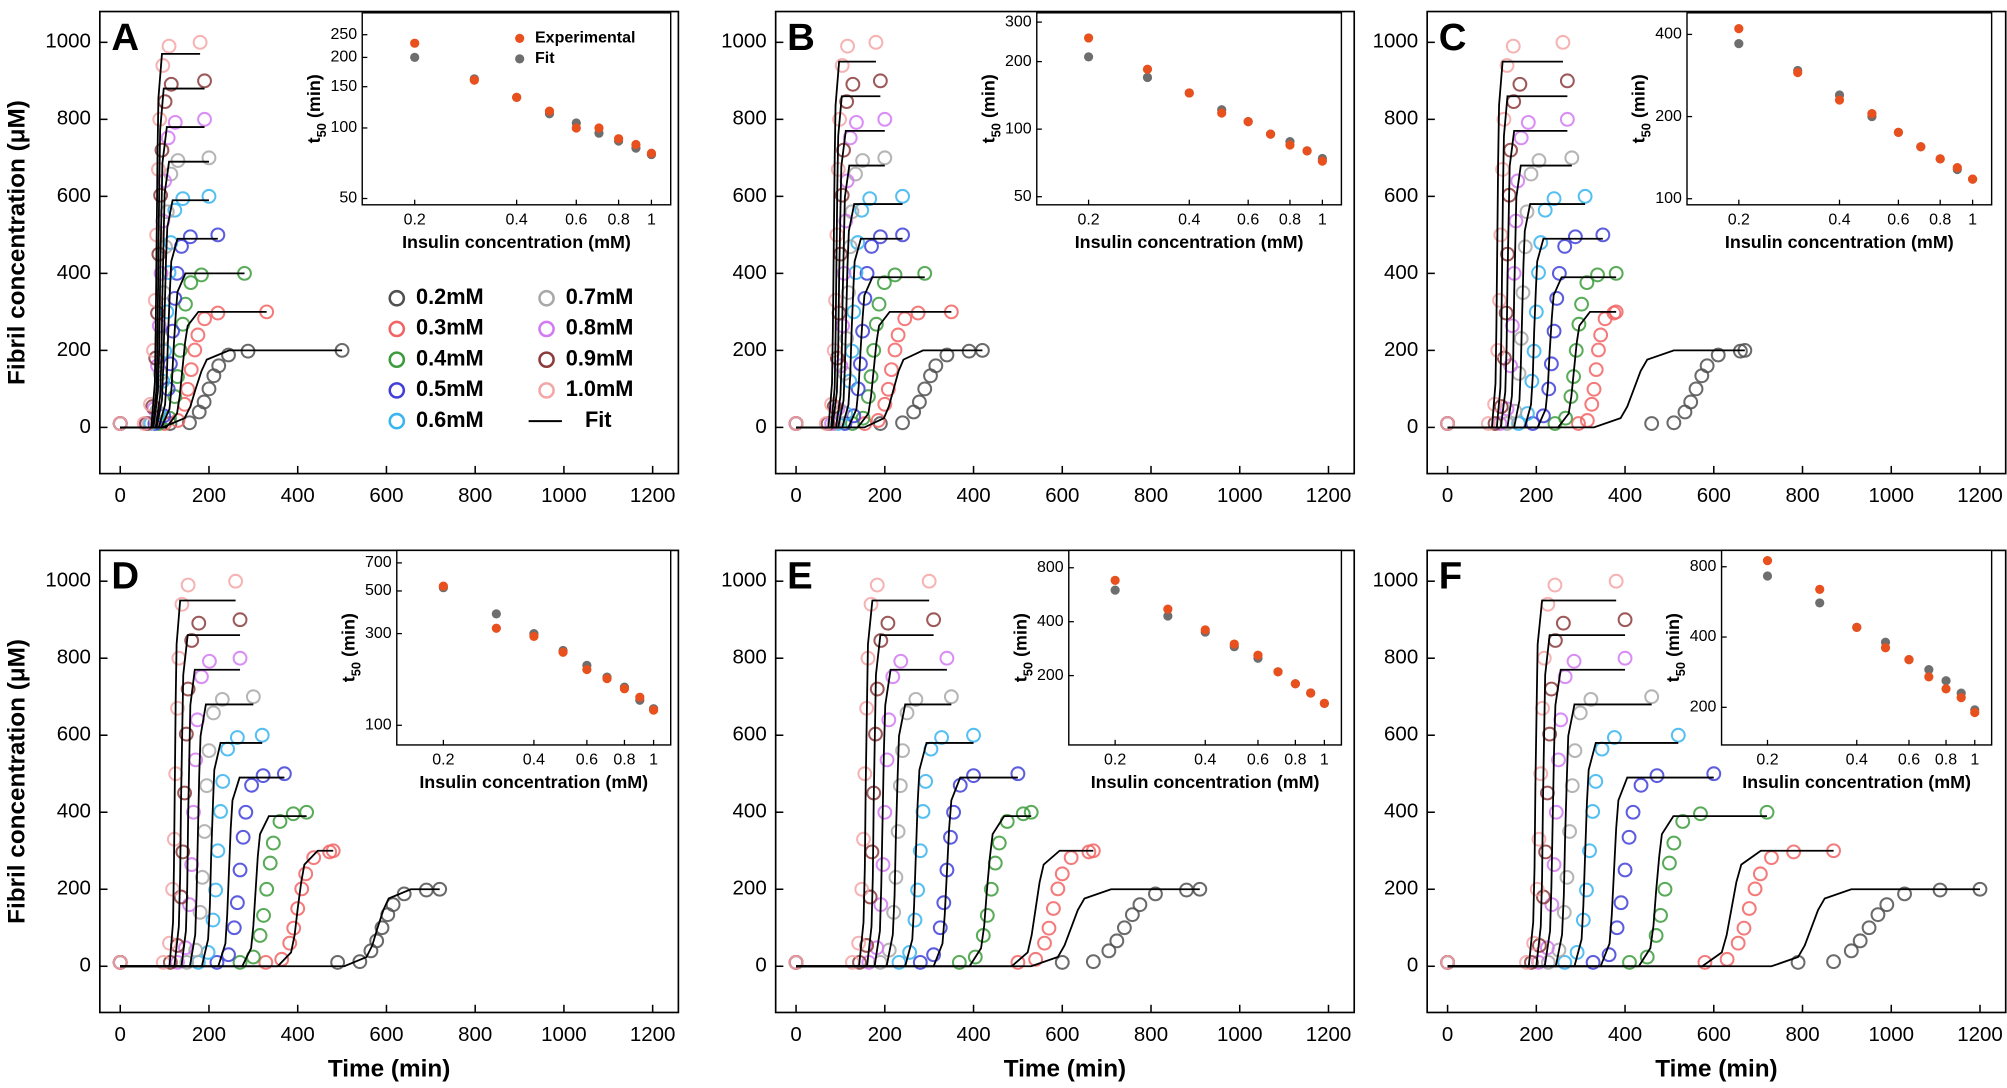 Image resolution: width=2007 pixels, height=1088 pixels. Describe the element at coordinates (1703, 566) in the screenshot. I see `inset-y-tick-label: 800` at that location.